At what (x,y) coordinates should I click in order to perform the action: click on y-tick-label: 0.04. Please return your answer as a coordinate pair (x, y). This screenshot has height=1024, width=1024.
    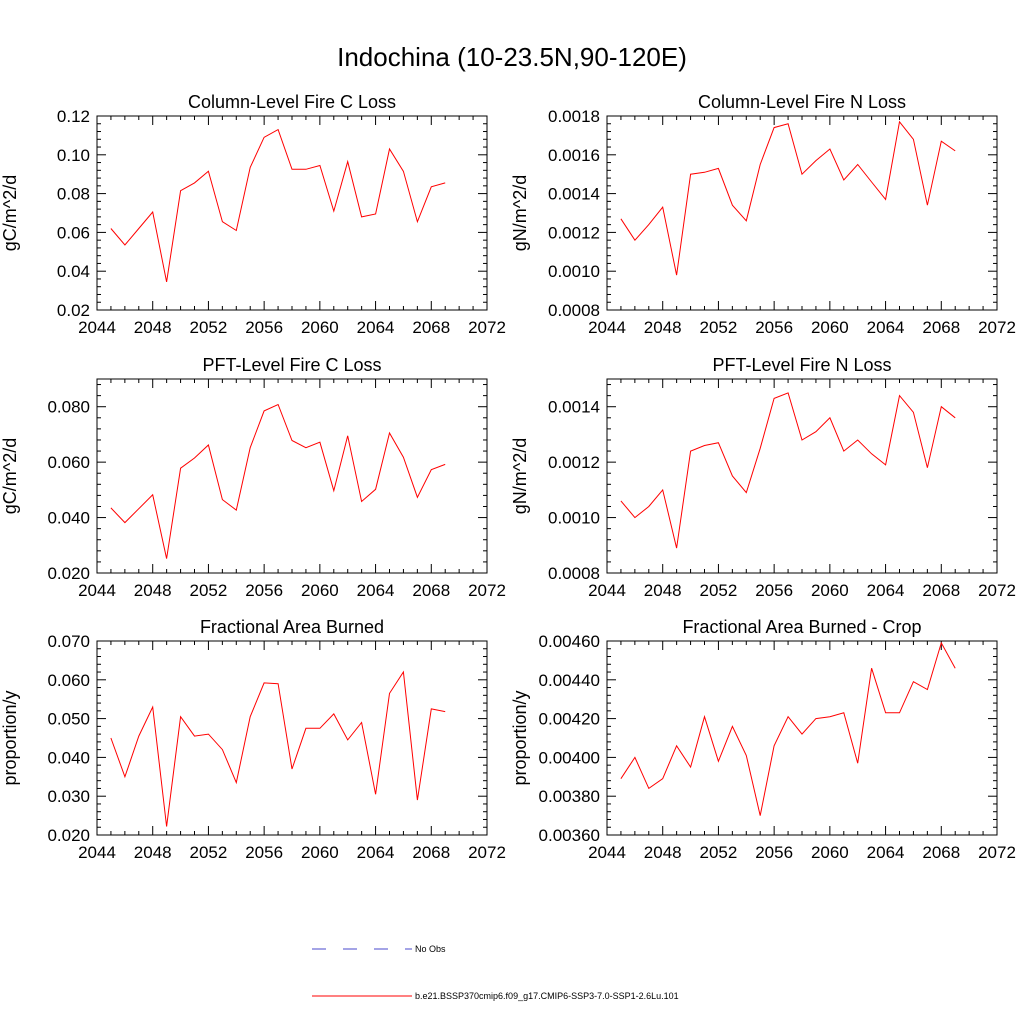
    Looking at the image, I should click on (73, 271).